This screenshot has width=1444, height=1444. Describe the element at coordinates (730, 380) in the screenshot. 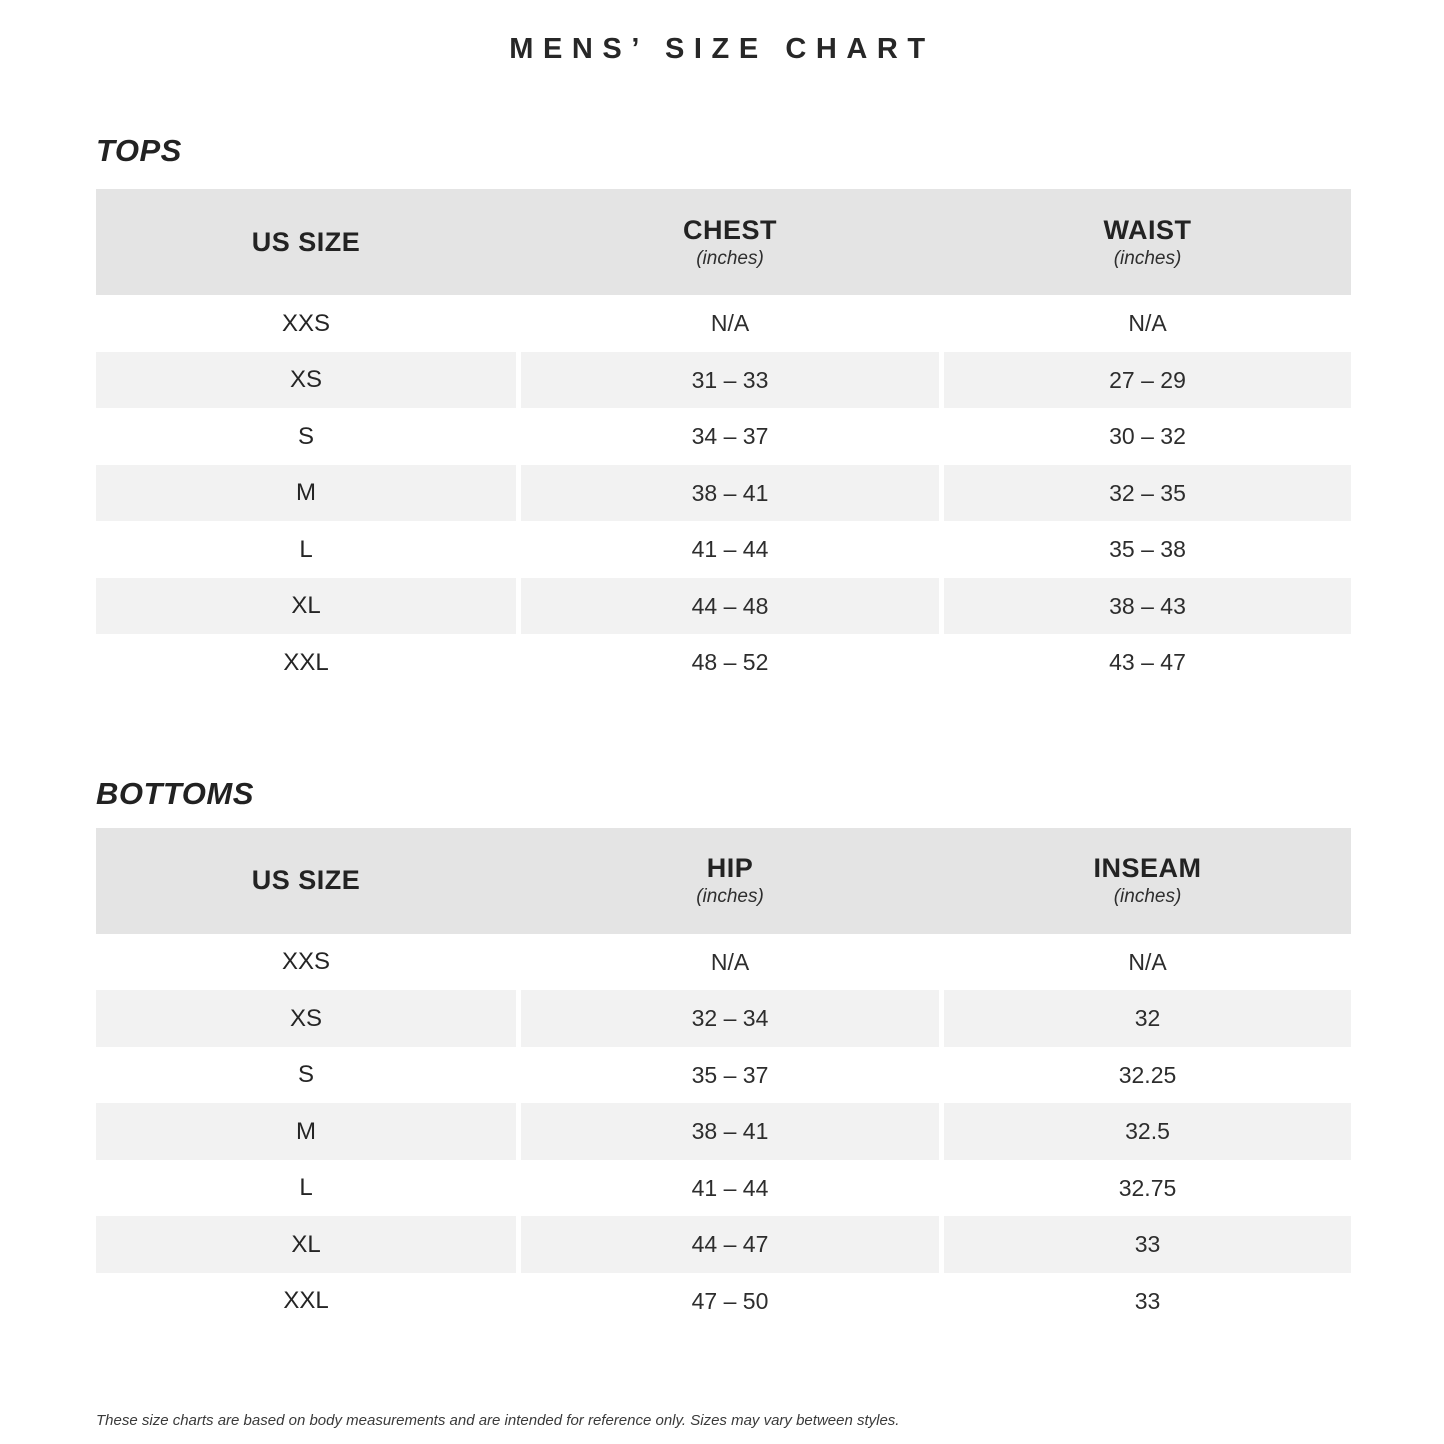

I see `chest-cell: 31 – 33` at that location.